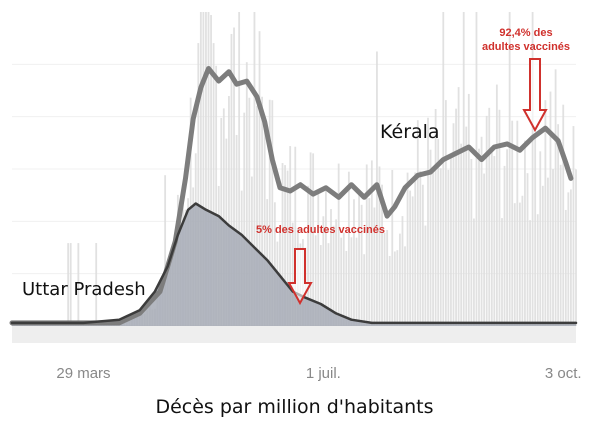 The width and height of the screenshot is (589, 432). I want to click on x-tick-label: 1 juil., so click(323, 373).